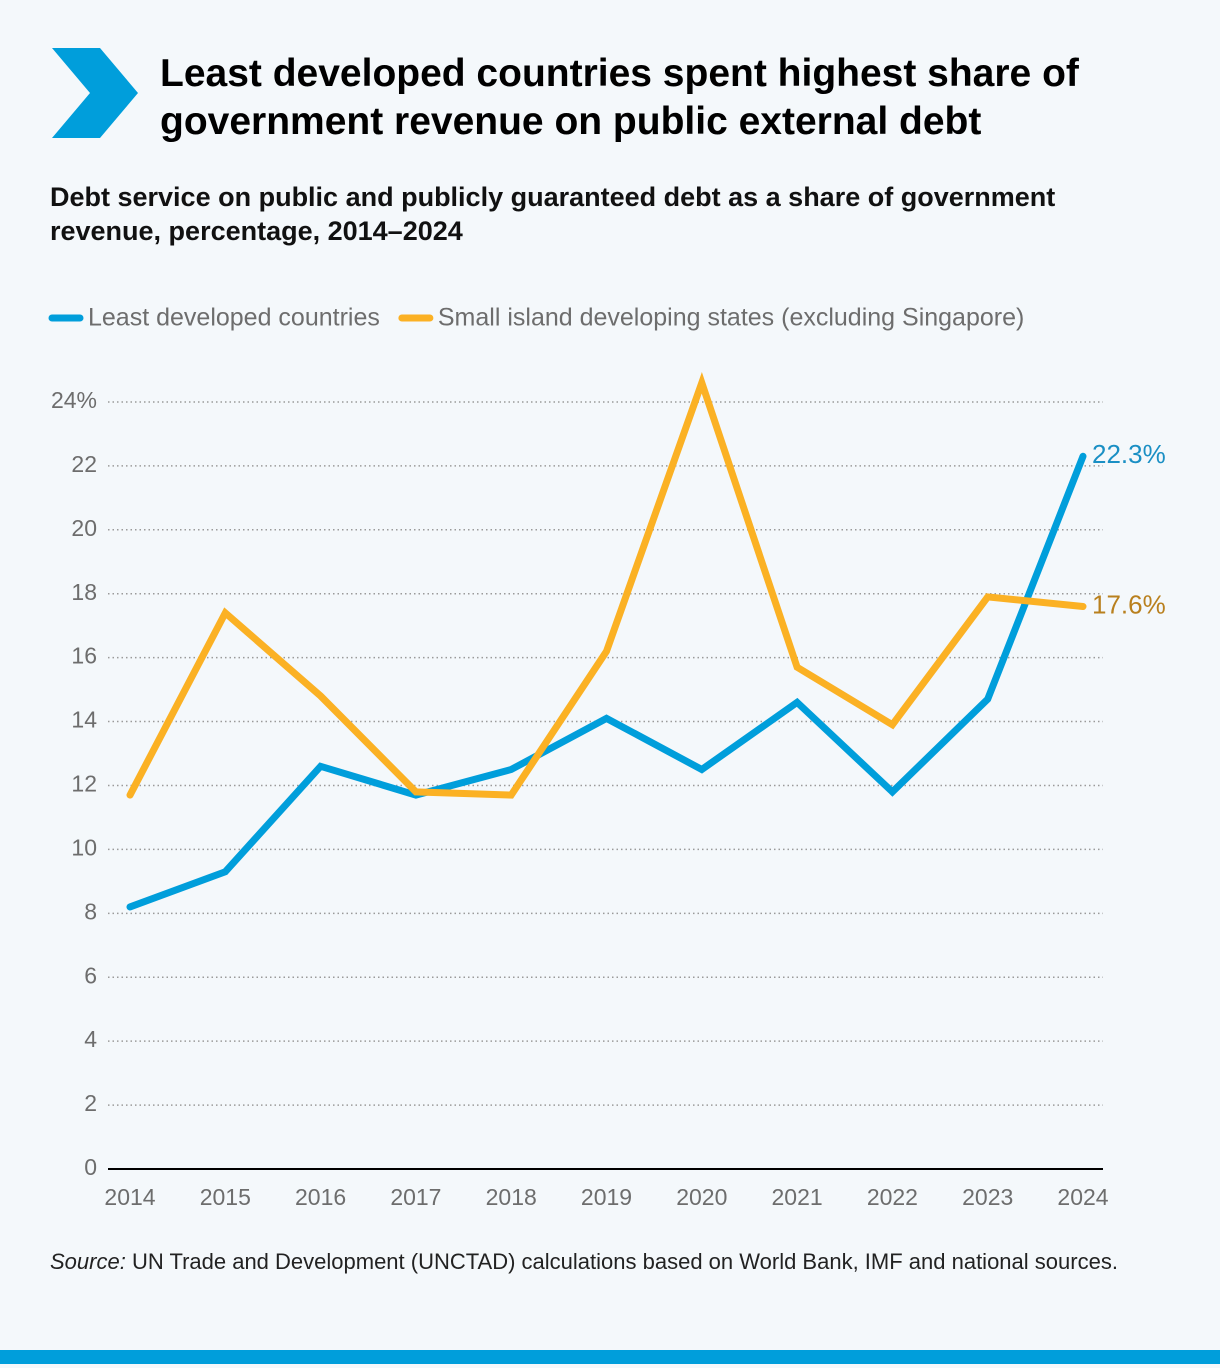 Image resolution: width=1220 pixels, height=1368 pixels. I want to click on source-prefix: Source:, so click(88, 1261).